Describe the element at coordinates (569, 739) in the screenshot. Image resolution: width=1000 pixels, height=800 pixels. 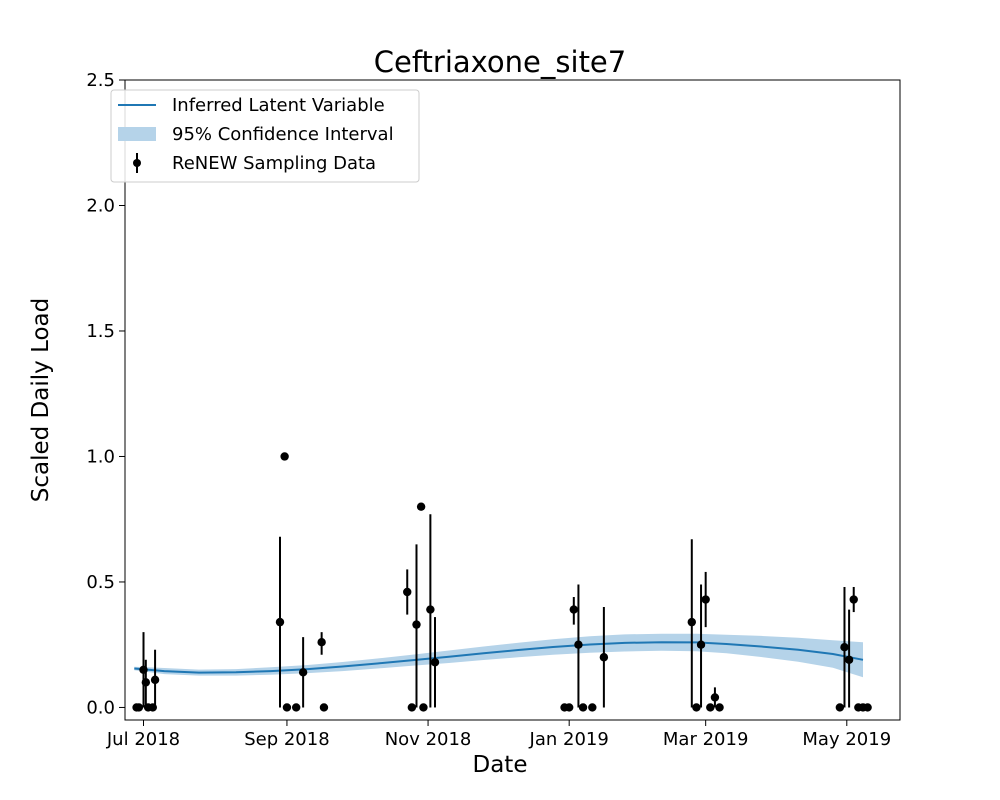
I see `x-tick-label: Jan 2019` at that location.